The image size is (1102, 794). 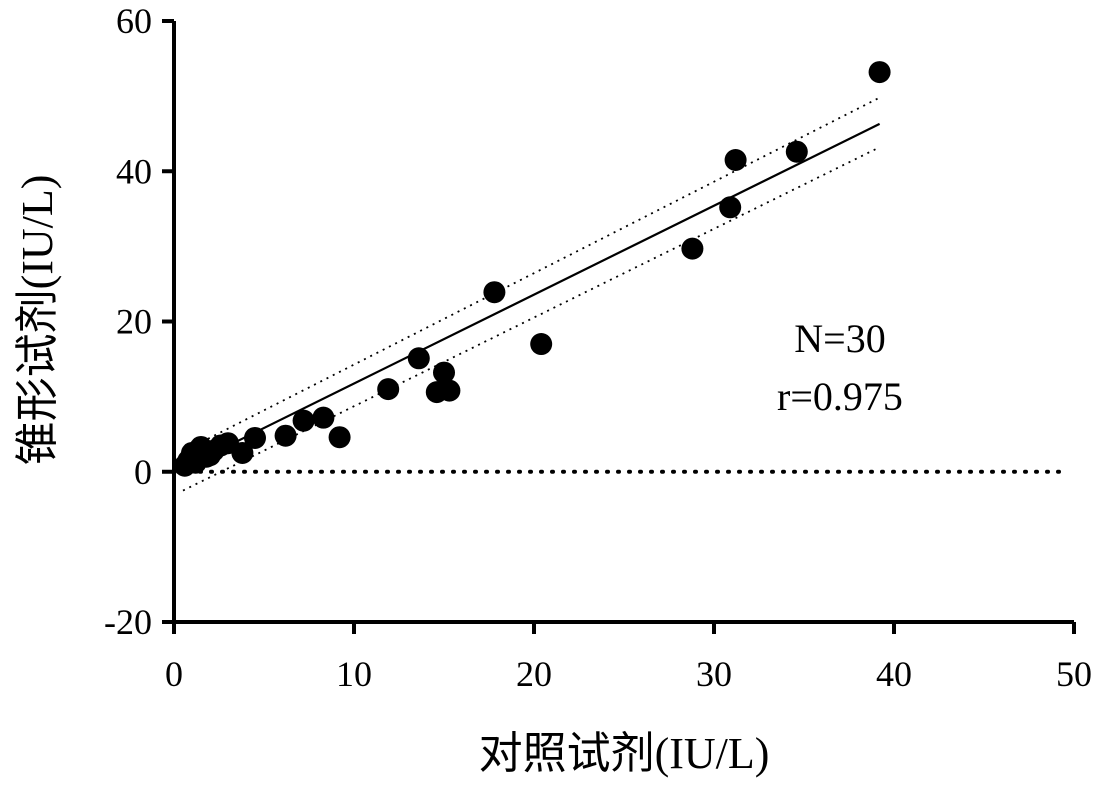 What do you see at coordinates (37, 320) in the screenshot?
I see `y-axis-title: 锥形试剂(IU/L)` at bounding box center [37, 320].